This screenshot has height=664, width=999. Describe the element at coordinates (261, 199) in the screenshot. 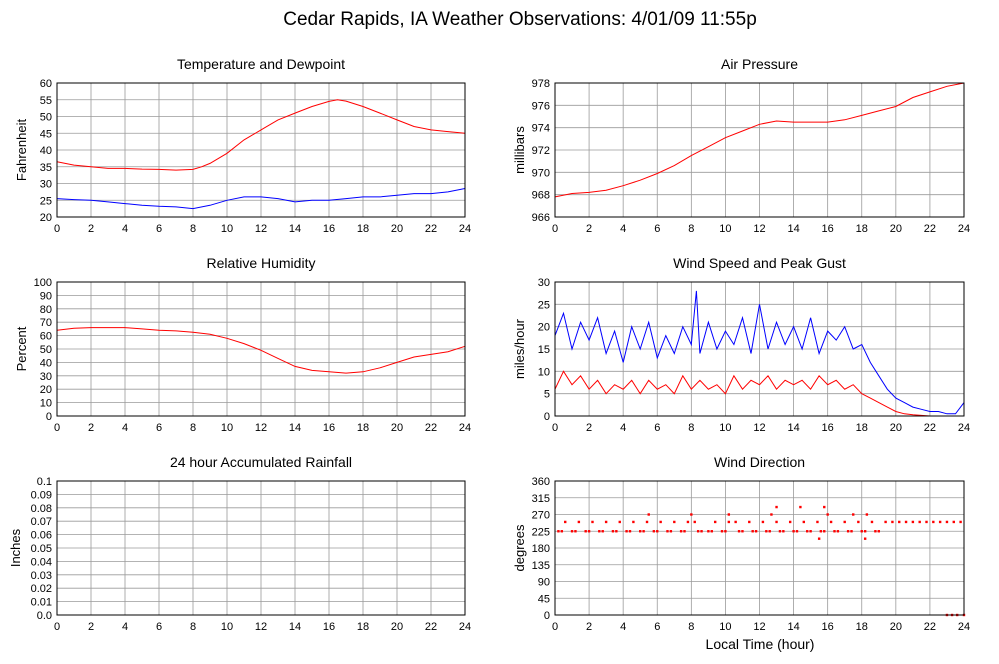

I see `temp-series-1-line` at that location.